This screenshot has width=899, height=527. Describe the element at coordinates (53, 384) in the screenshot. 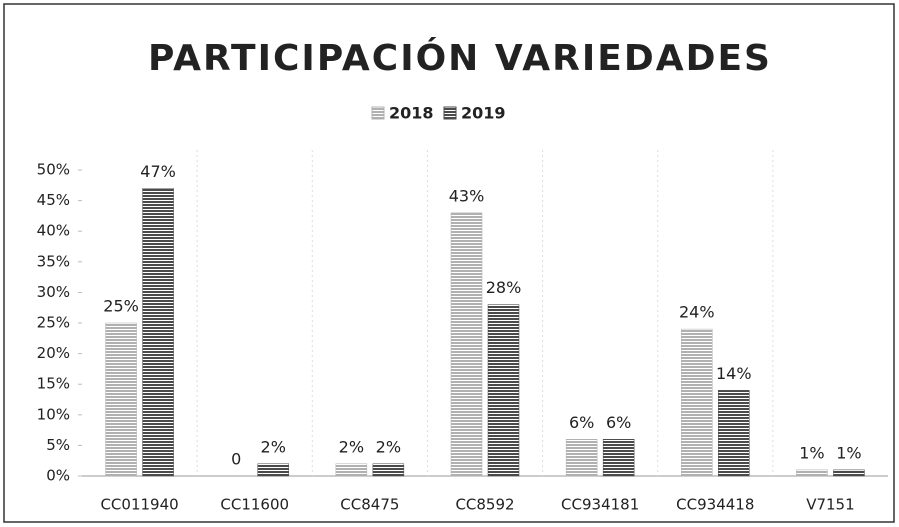

I see `y-tick-label: 15%` at that location.